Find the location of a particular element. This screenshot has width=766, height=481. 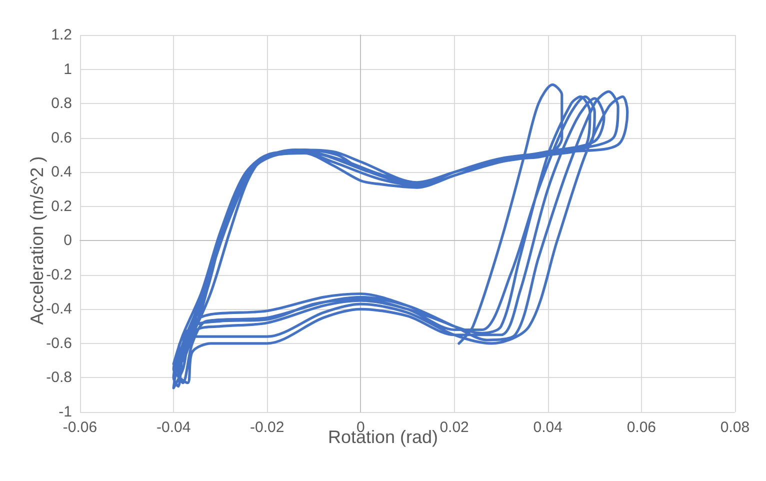

y-axis-title: Acceleration (m/s^2 ) is located at coordinates (37, 240).